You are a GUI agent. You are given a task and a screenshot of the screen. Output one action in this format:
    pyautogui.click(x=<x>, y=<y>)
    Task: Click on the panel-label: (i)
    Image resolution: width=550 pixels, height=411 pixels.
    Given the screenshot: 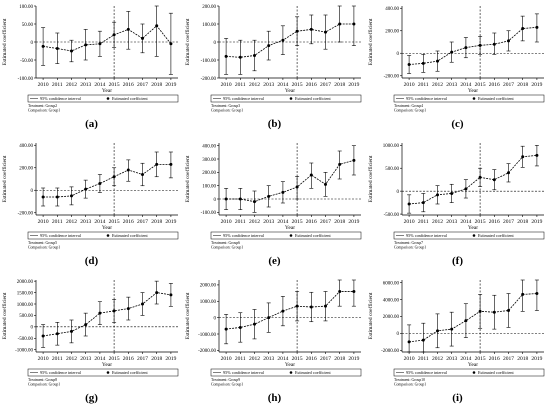 What is the action you would take?
    pyautogui.click(x=457, y=398)
    